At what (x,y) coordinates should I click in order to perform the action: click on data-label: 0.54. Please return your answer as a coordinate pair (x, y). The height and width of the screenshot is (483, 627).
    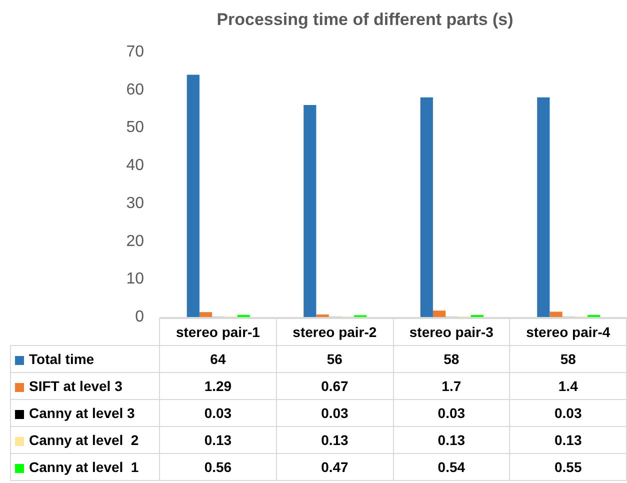
    Looking at the image, I should click on (451, 467).